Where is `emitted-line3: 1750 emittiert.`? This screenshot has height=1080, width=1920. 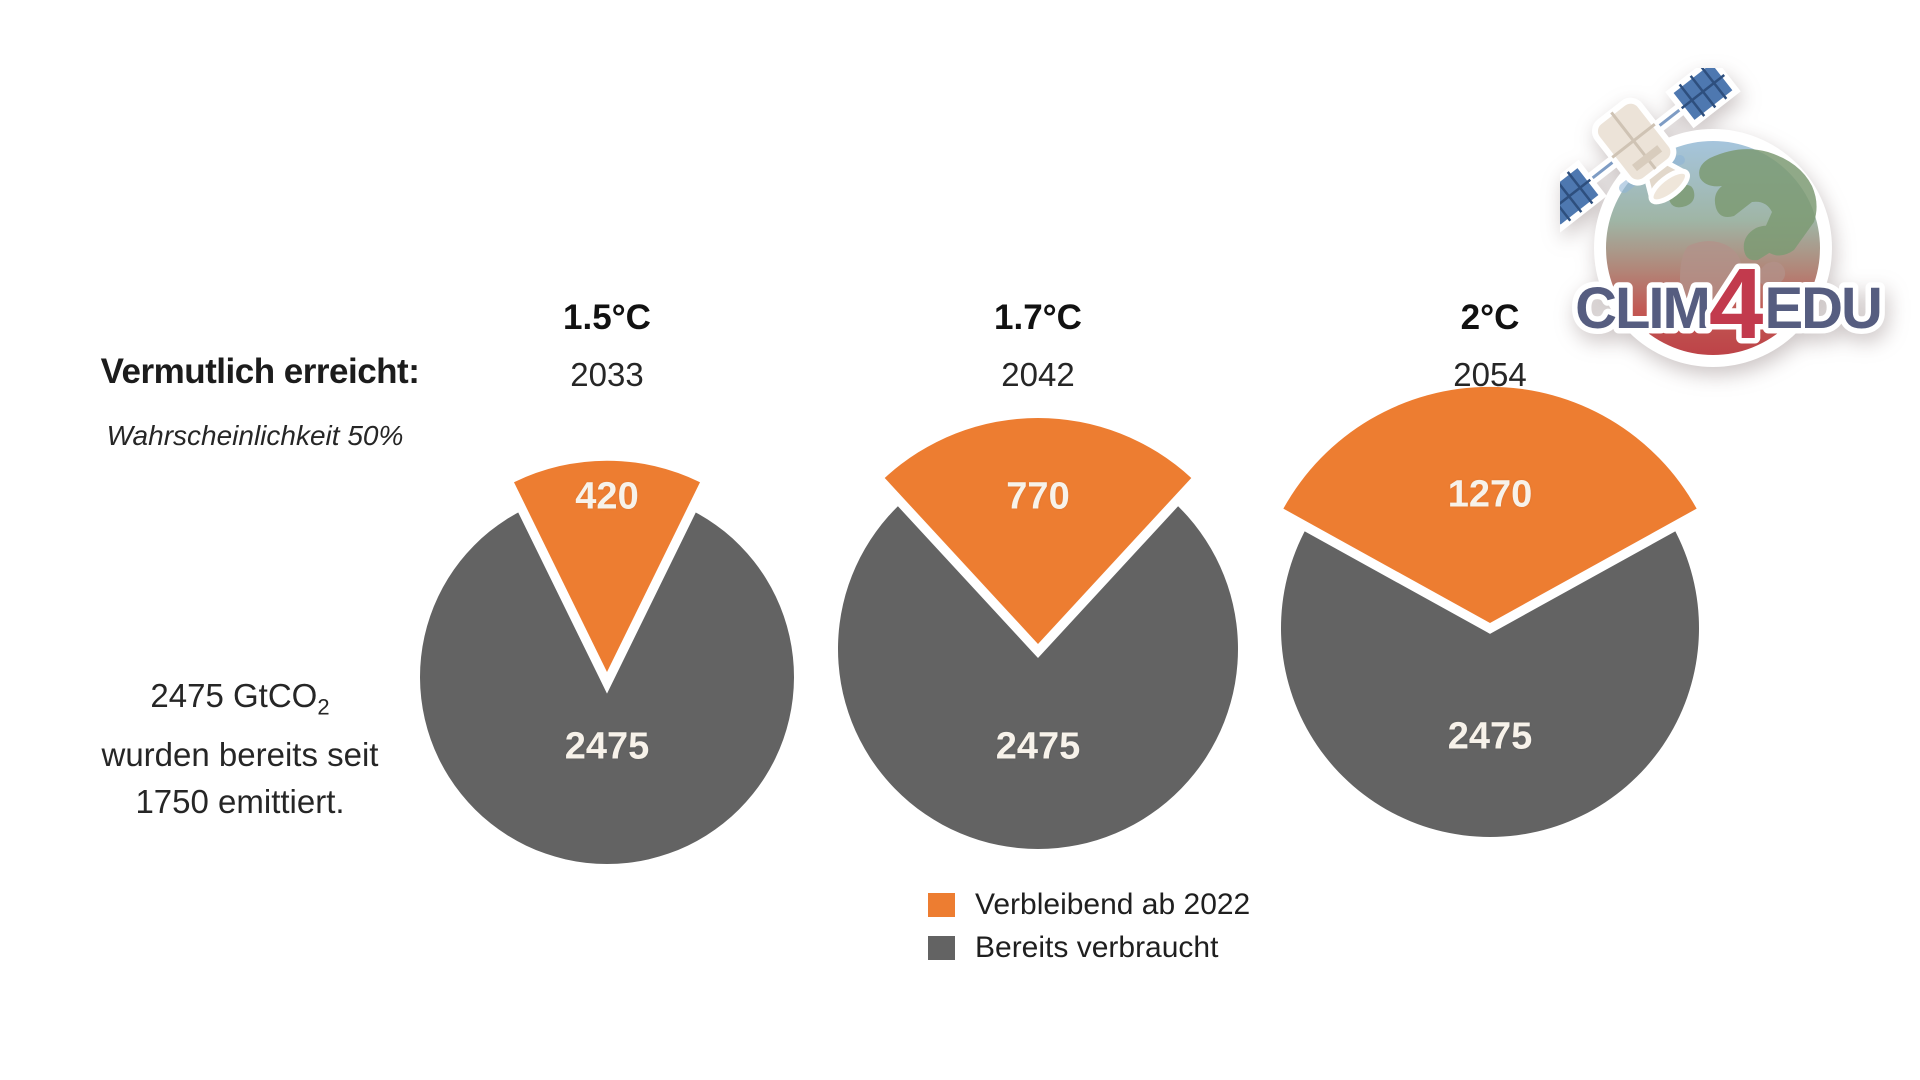
emitted-line3: 1750 emittiert. is located at coordinates (240, 801).